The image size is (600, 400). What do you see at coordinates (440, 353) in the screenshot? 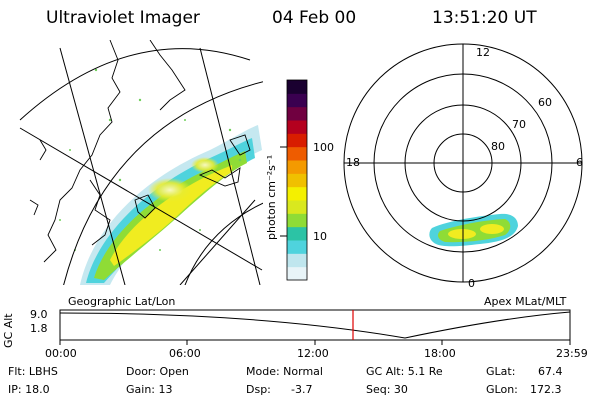
I see `orbit-x-tick: 18:00` at bounding box center [440, 353].